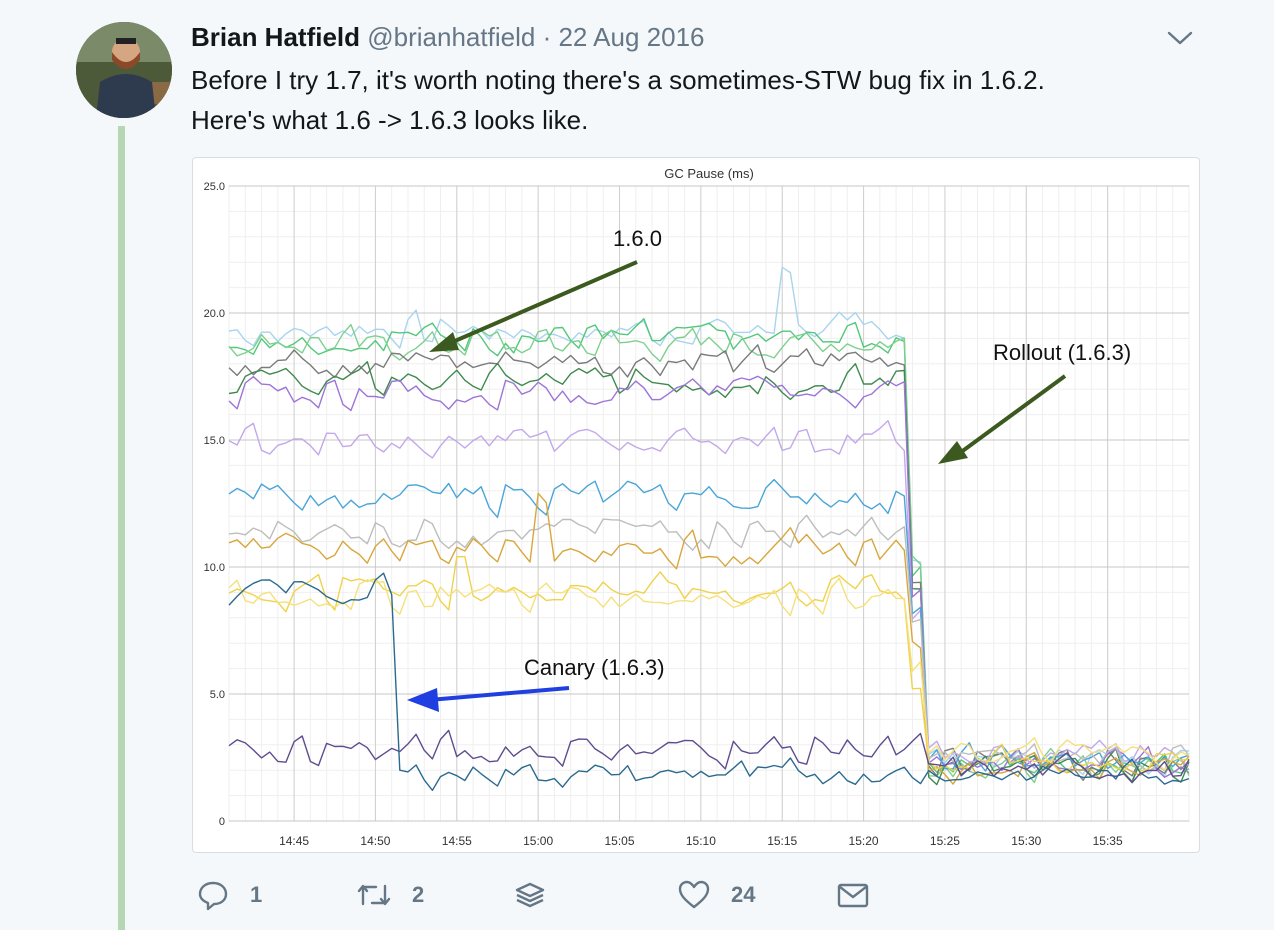  I want to click on x-tick-label: 14:55, so click(457, 841).